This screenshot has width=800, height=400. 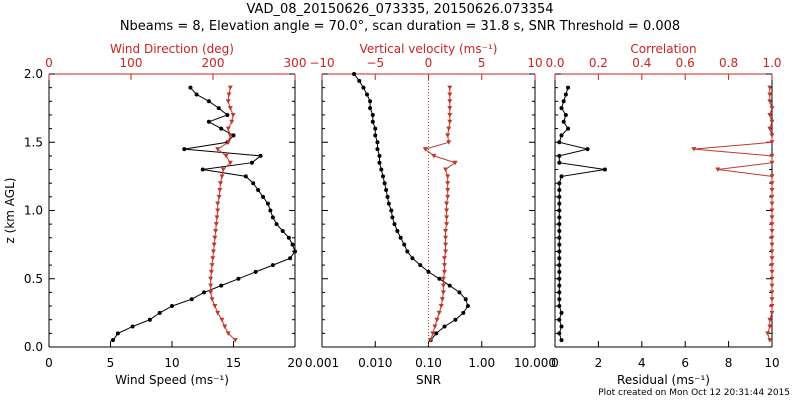 What do you see at coordinates (728, 63) in the screenshot?
I see `x-top-tick-label: 0.8` at bounding box center [728, 63].